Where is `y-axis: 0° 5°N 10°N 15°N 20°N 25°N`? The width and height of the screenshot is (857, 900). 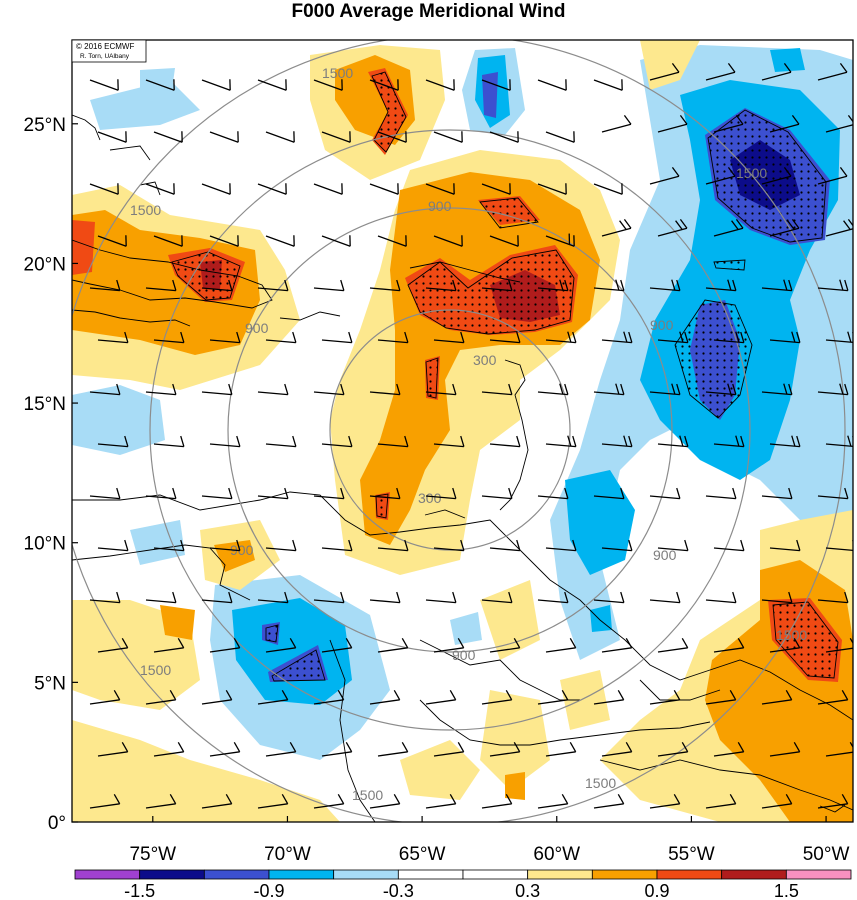 y-axis: 0° 5°N 10°N 15°N 20°N 25°N is located at coordinates (51, 474).